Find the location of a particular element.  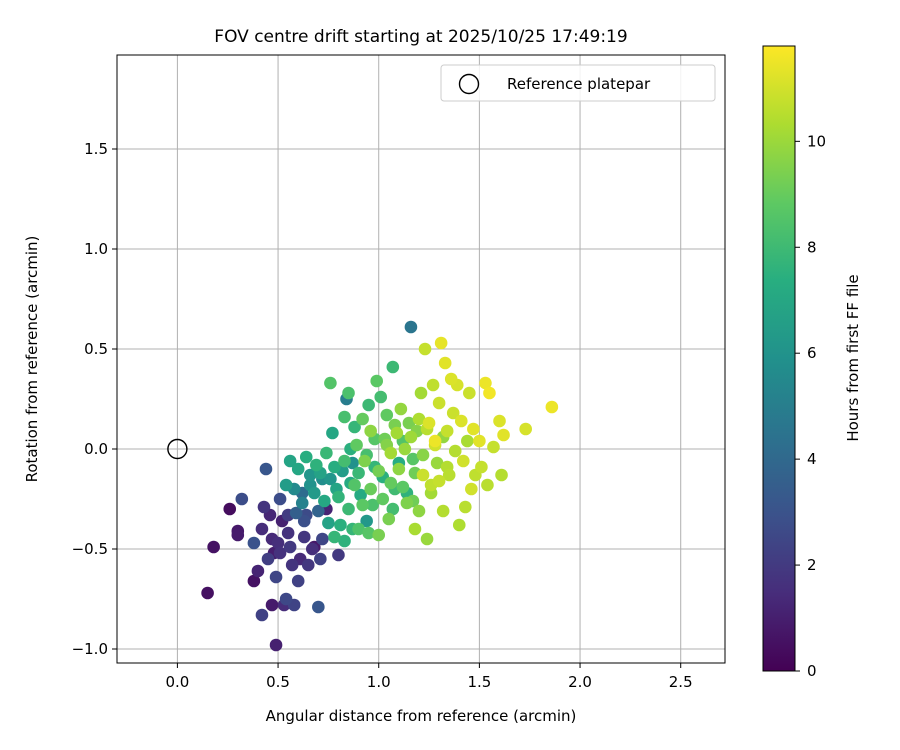

reference-marker-layer is located at coordinates (177, 449).